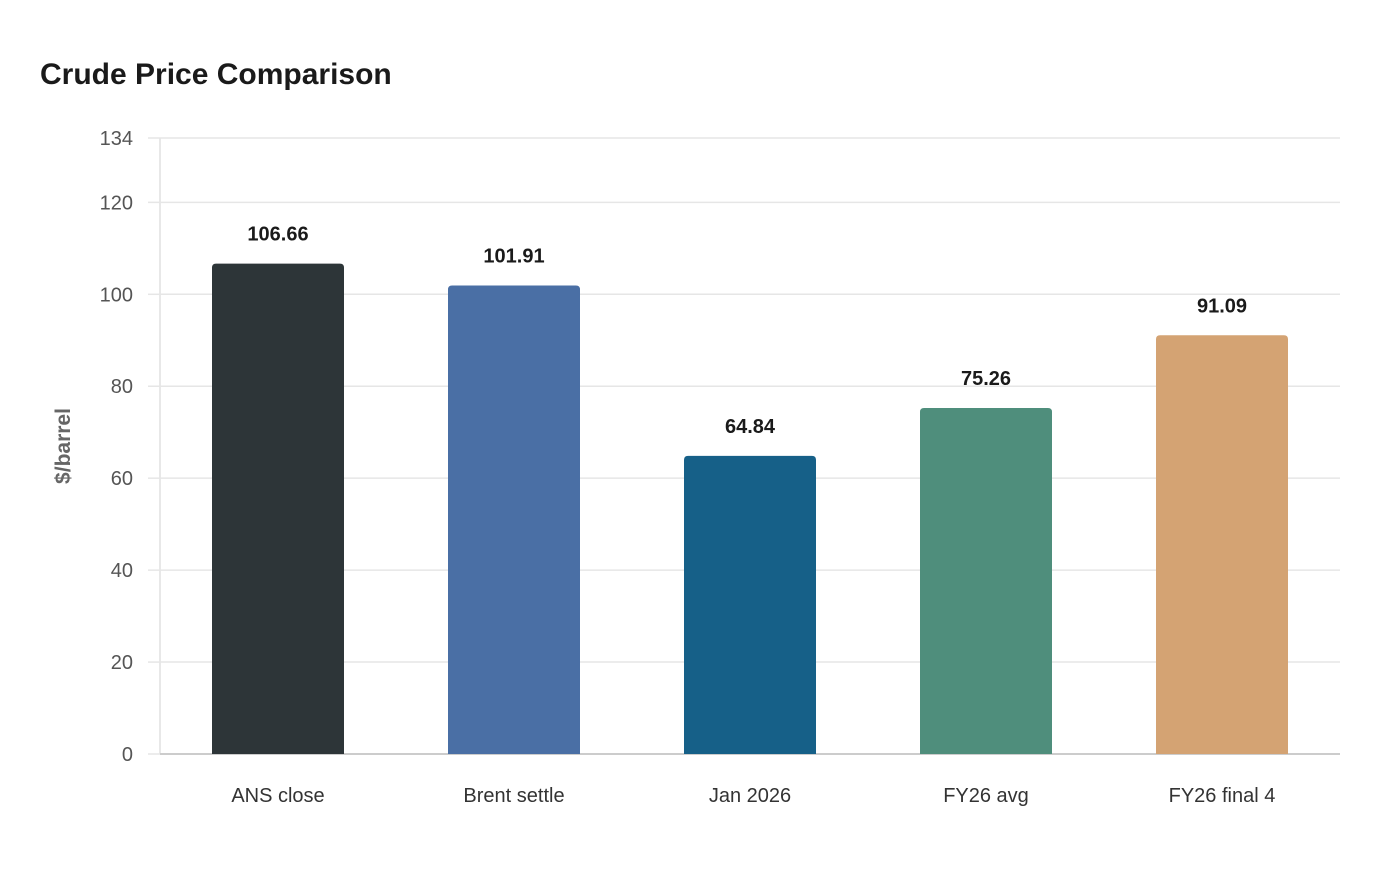 The width and height of the screenshot is (1400, 880). What do you see at coordinates (750, 796) in the screenshot?
I see `x-category-label: Jan 2026` at bounding box center [750, 796].